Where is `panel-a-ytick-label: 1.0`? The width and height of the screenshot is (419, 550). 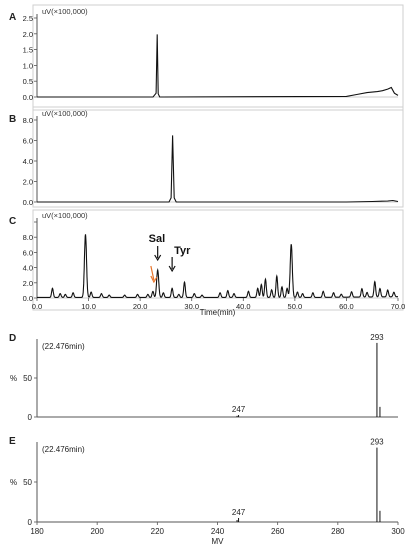 panel-a-ytick-label: 1.0 is located at coordinates (28, 65).